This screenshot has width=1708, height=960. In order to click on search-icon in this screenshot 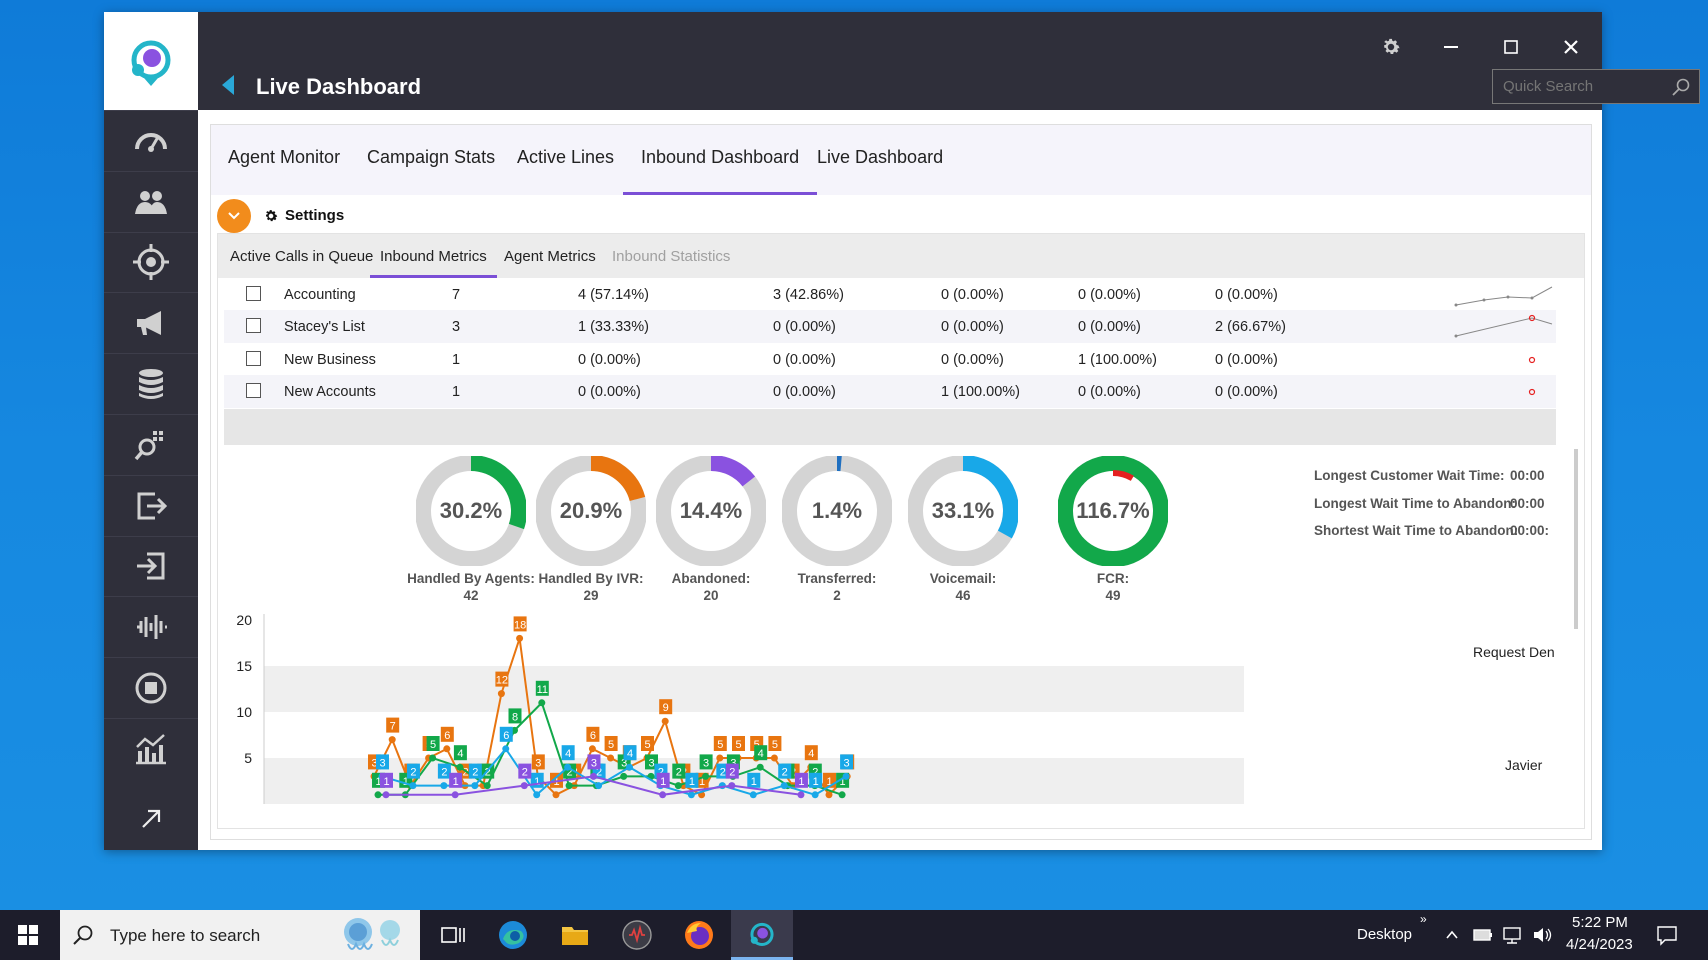, I will do `click(1681, 87)`.